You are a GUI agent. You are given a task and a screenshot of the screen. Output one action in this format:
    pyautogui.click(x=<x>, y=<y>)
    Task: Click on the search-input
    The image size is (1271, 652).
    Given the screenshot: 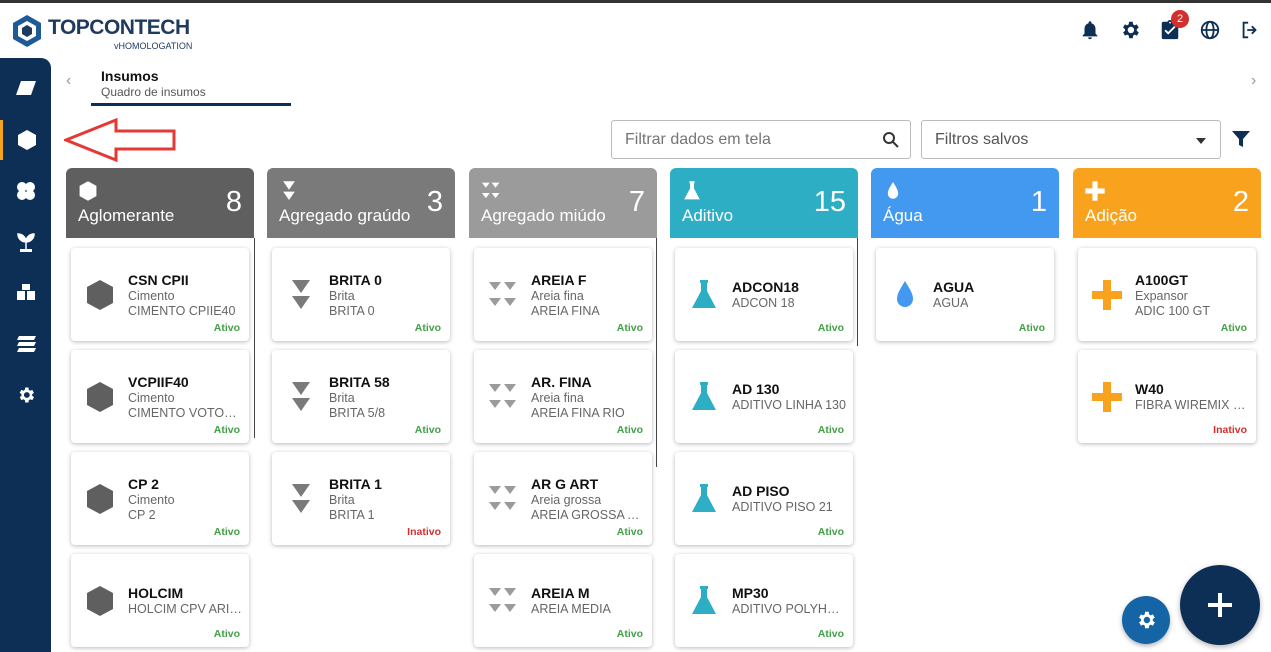 What is the action you would take?
    pyautogui.click(x=742, y=139)
    